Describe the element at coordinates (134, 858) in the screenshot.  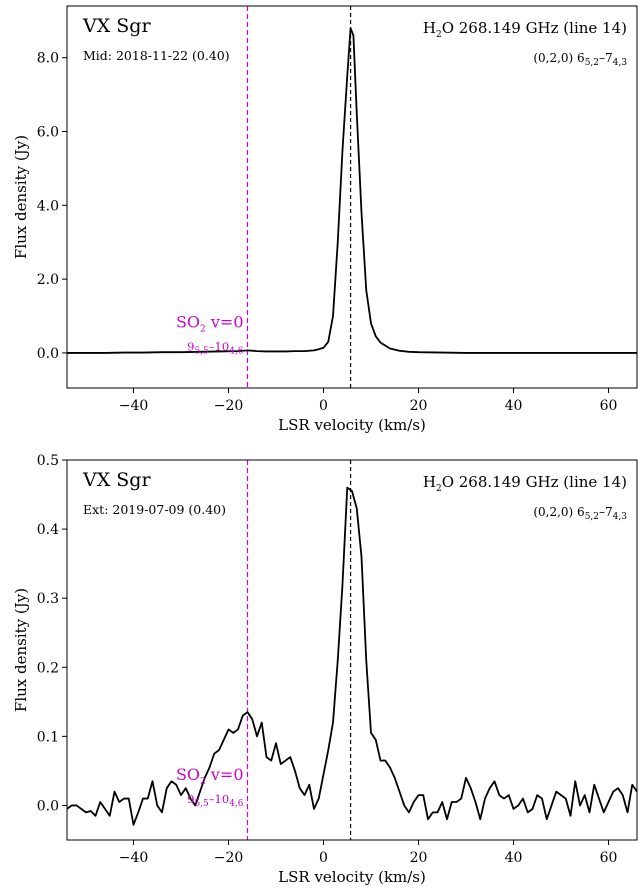
I see `panel-2-x-tick-label: −40` at that location.